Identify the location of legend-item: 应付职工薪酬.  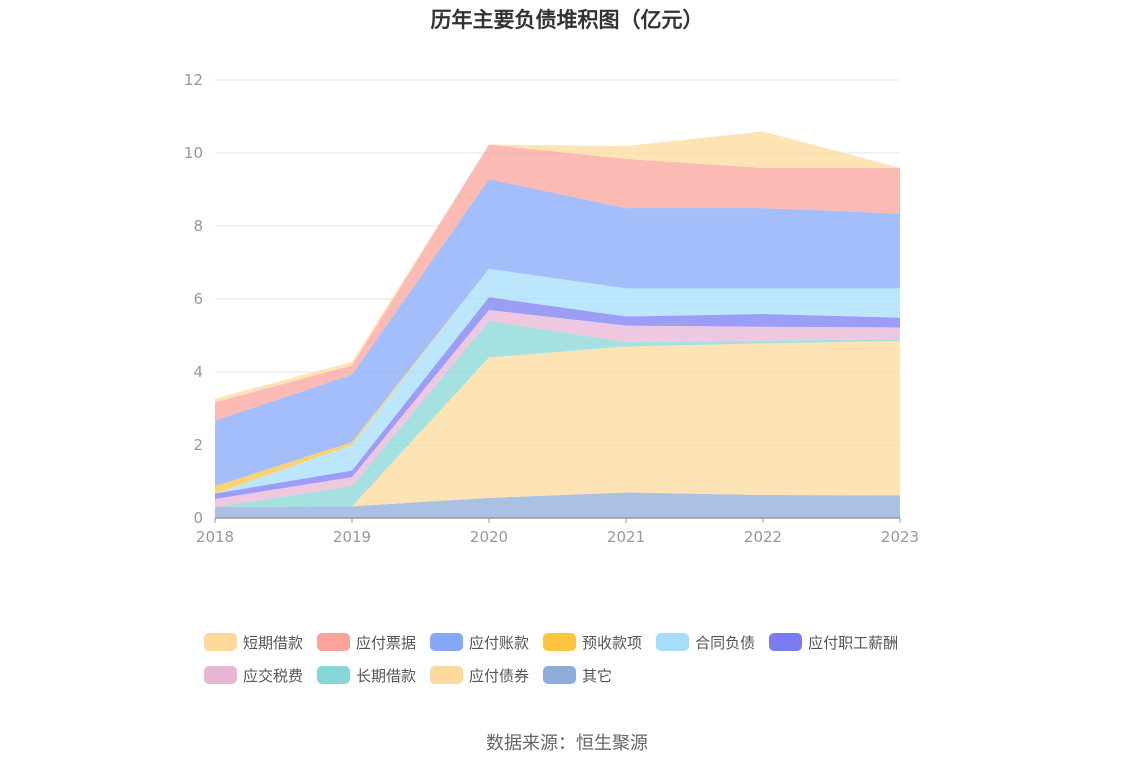
(833, 642).